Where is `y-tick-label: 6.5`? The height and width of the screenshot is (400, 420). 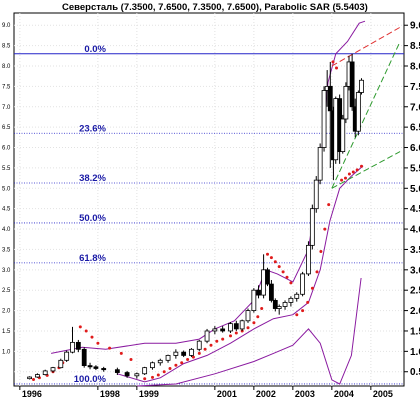 y-tick-label: 6.5 is located at coordinates (415, 128).